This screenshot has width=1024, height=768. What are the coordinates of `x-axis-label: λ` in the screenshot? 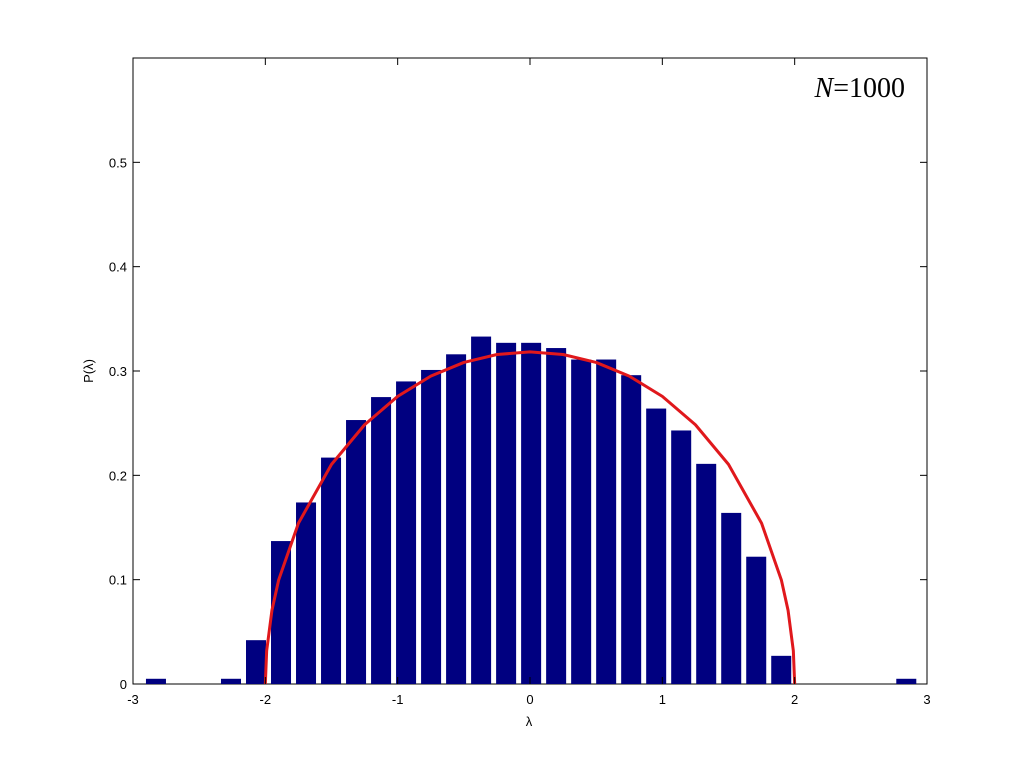 It's located at (529, 721).